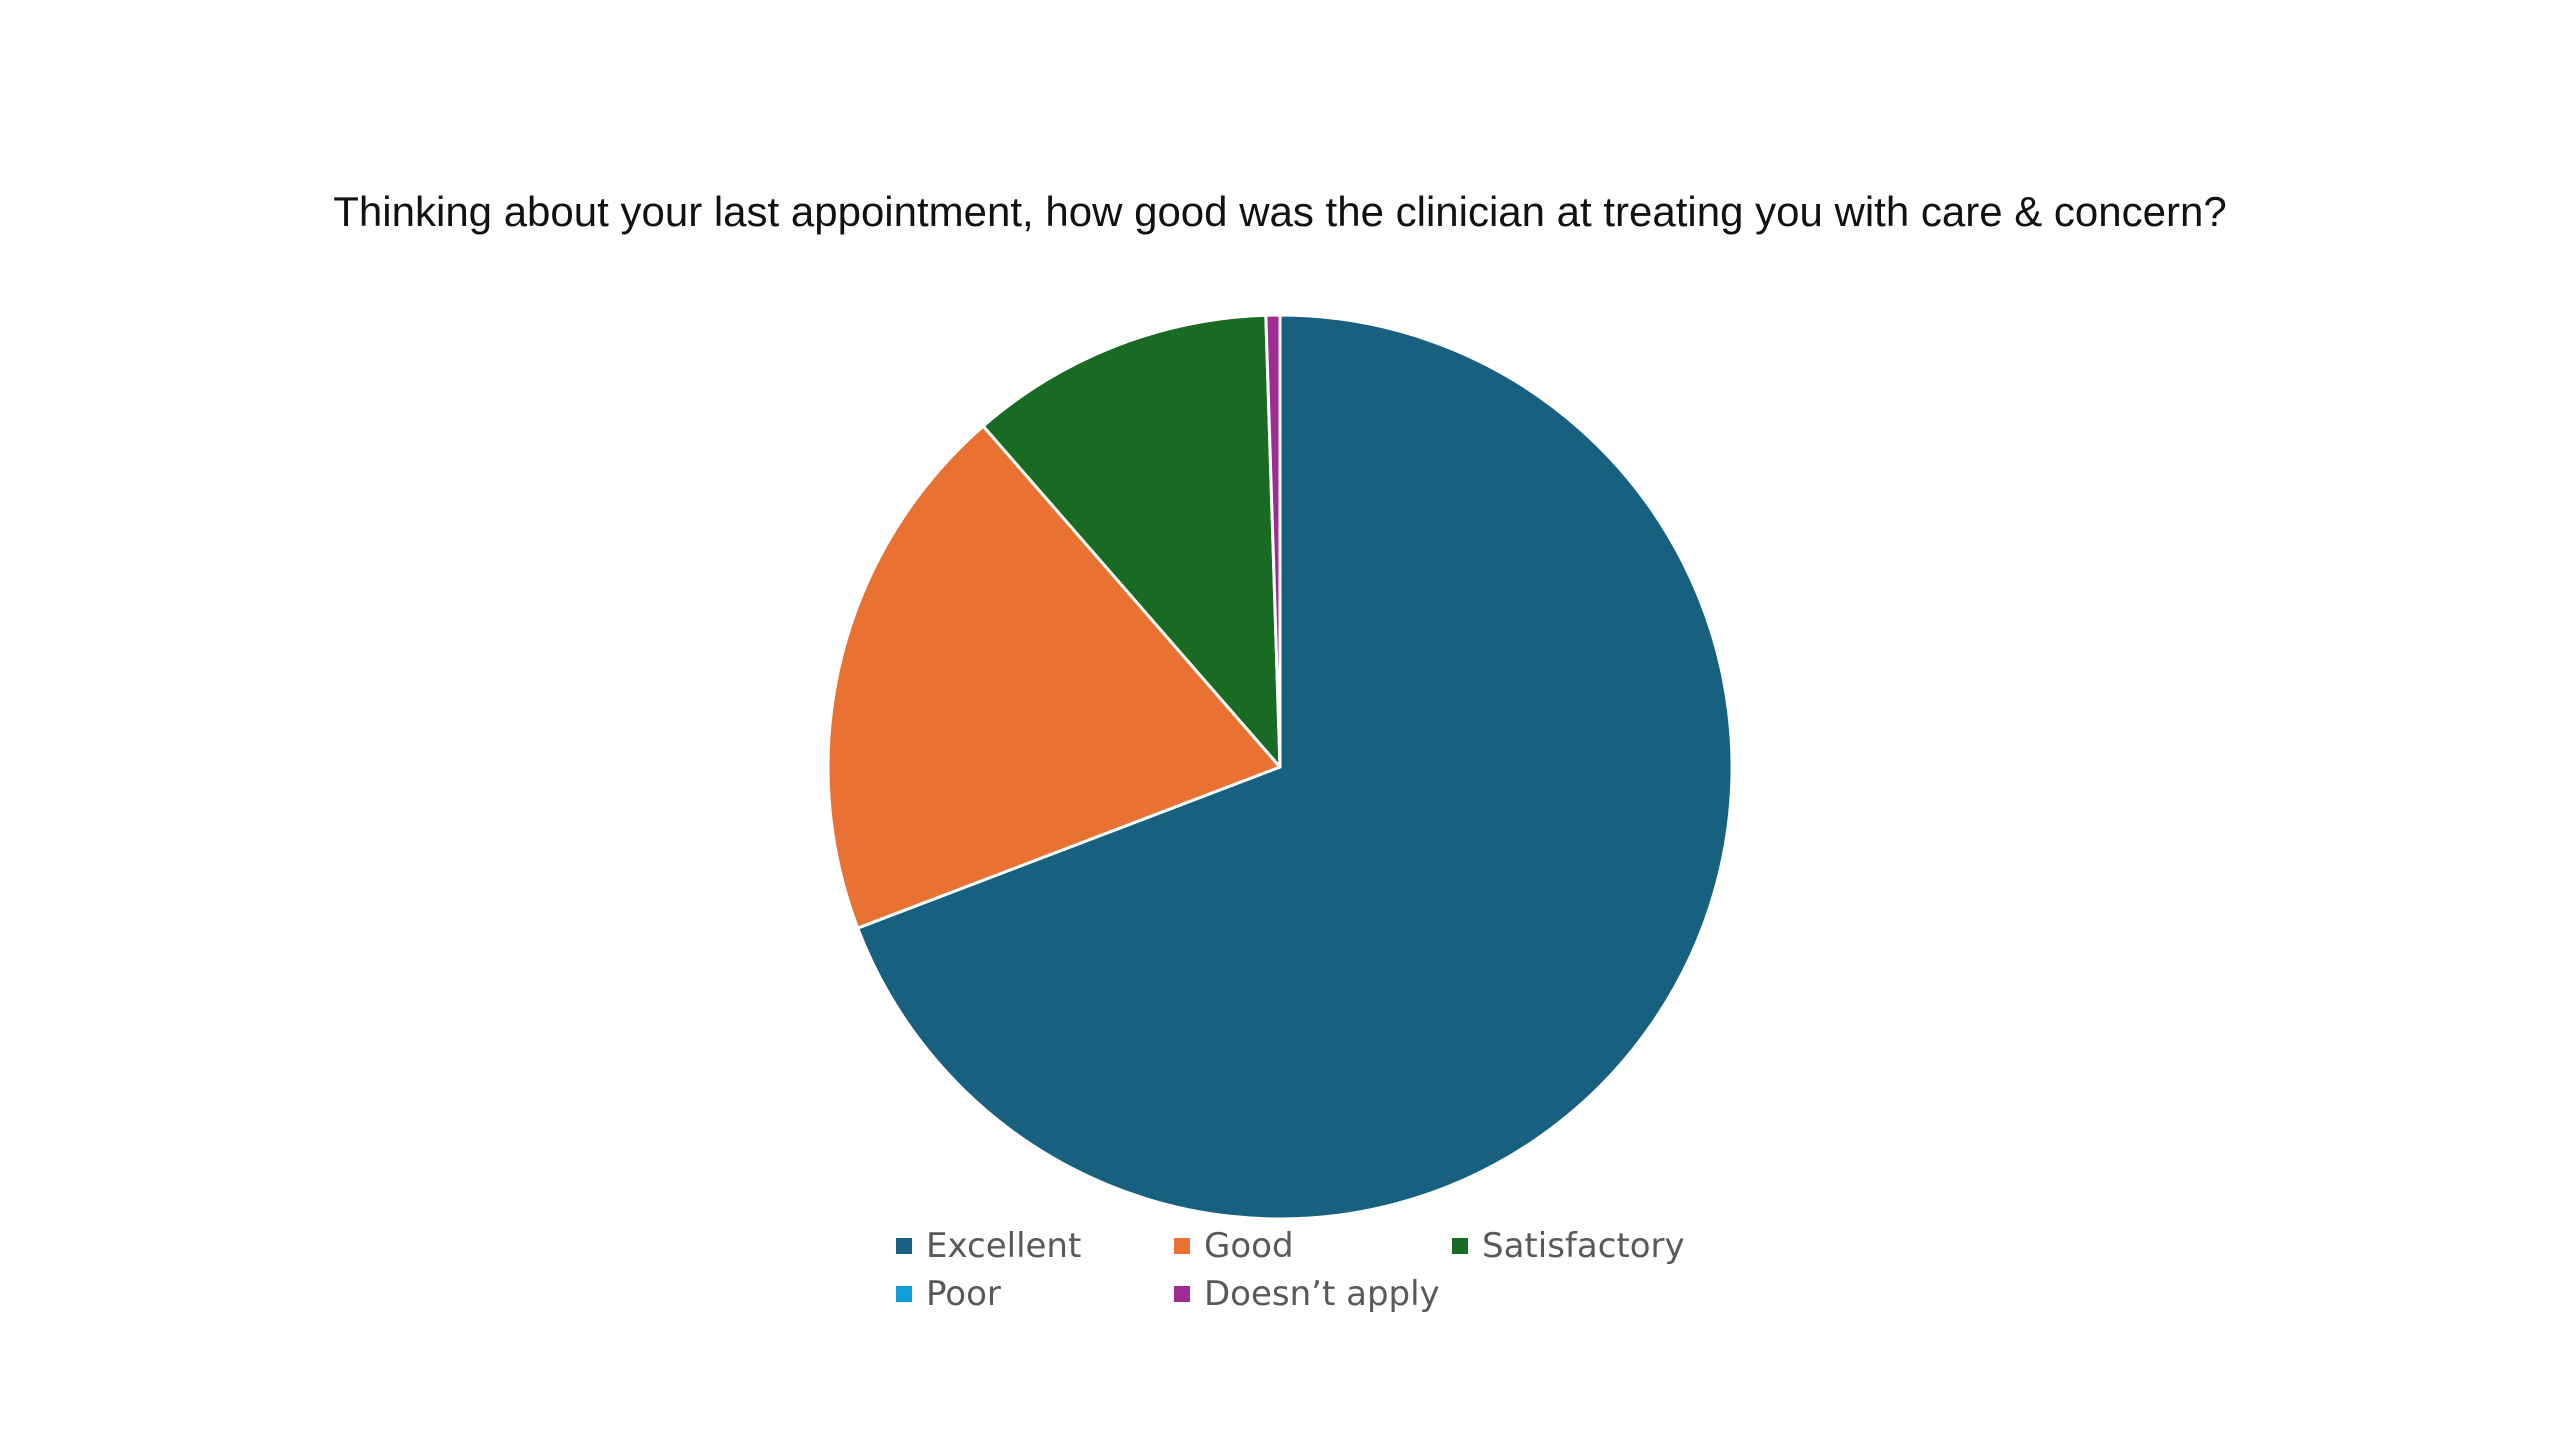 The width and height of the screenshot is (2560, 1440). What do you see at coordinates (1182, 1294) in the screenshot?
I see `legend-swatch-doesnt-apply` at bounding box center [1182, 1294].